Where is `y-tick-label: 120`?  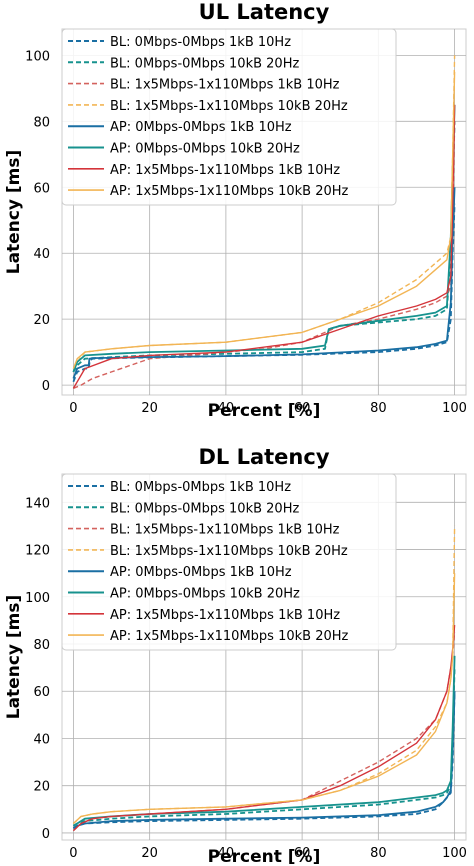
y-tick-label: 120 is located at coordinates (37, 551).